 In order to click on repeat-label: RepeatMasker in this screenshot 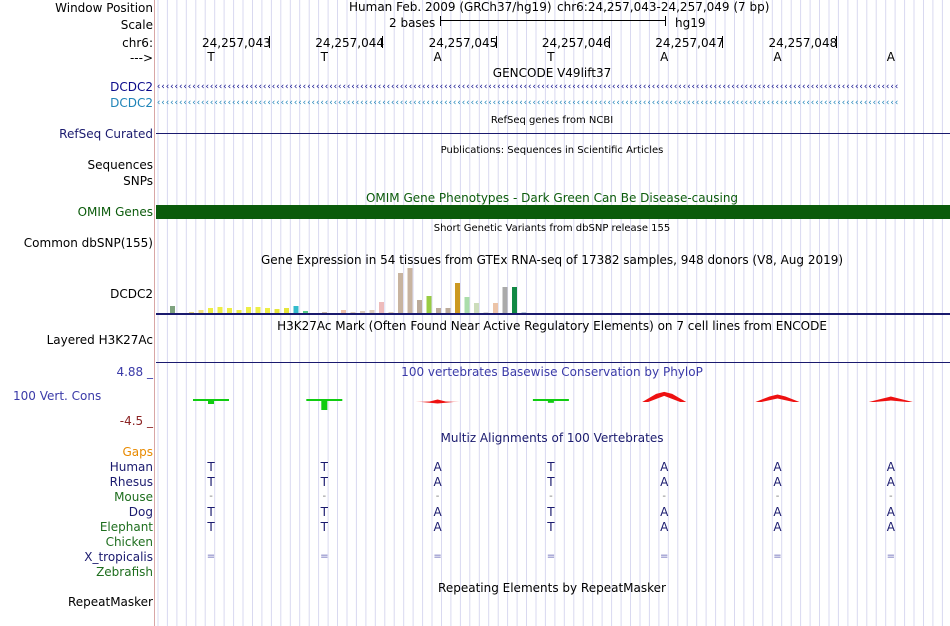, I will do `click(110, 602)`.